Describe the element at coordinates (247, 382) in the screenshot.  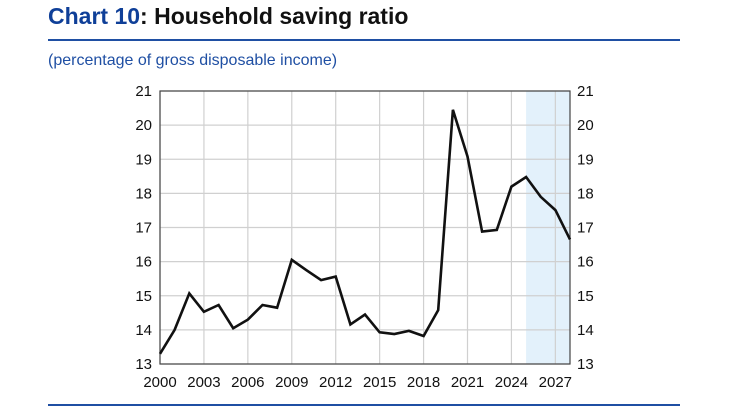
I see `x-tick-label: 2006` at that location.